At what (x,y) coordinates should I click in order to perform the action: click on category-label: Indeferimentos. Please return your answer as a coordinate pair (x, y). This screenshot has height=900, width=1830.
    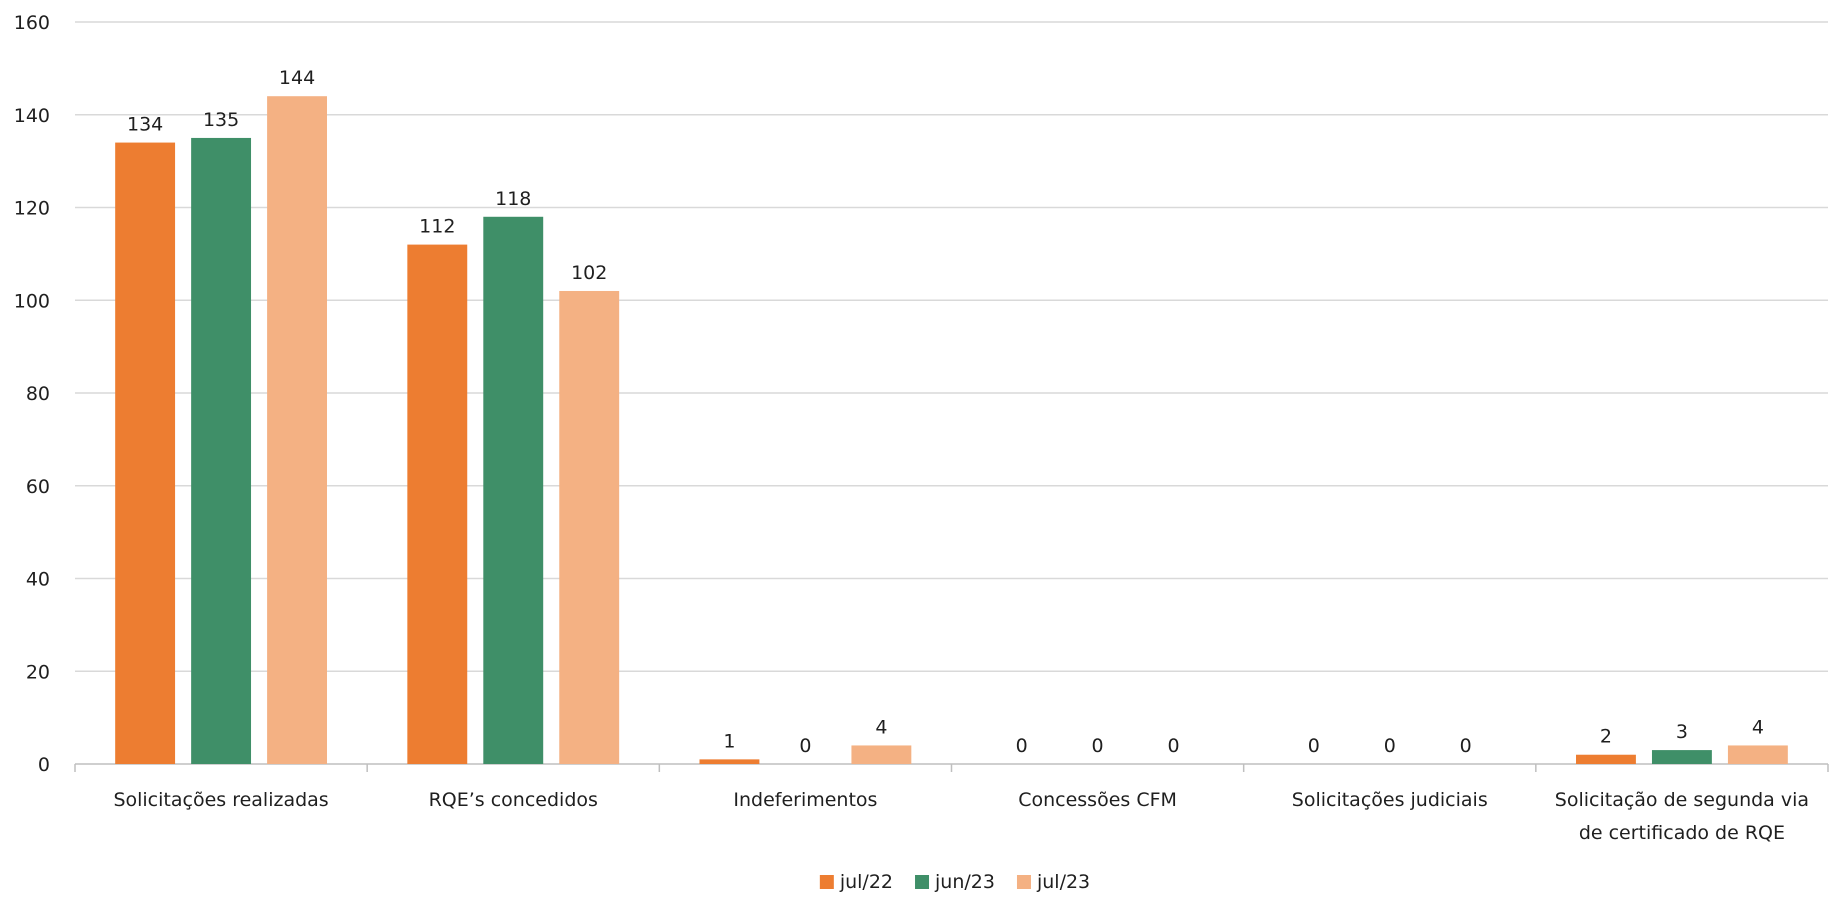
    Looking at the image, I should click on (805, 800).